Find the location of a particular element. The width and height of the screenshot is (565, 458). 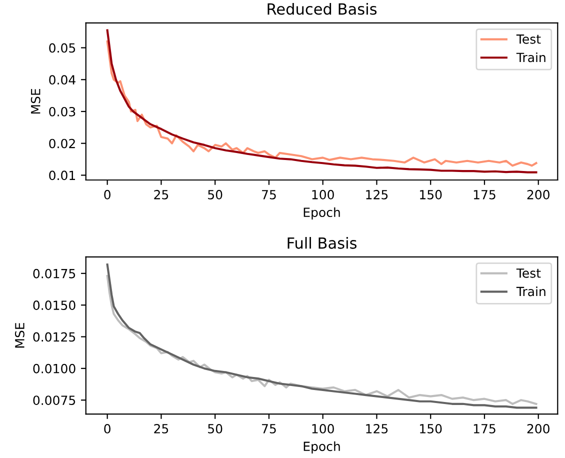

chart-title: Reduced Basis is located at coordinates (322, 8).